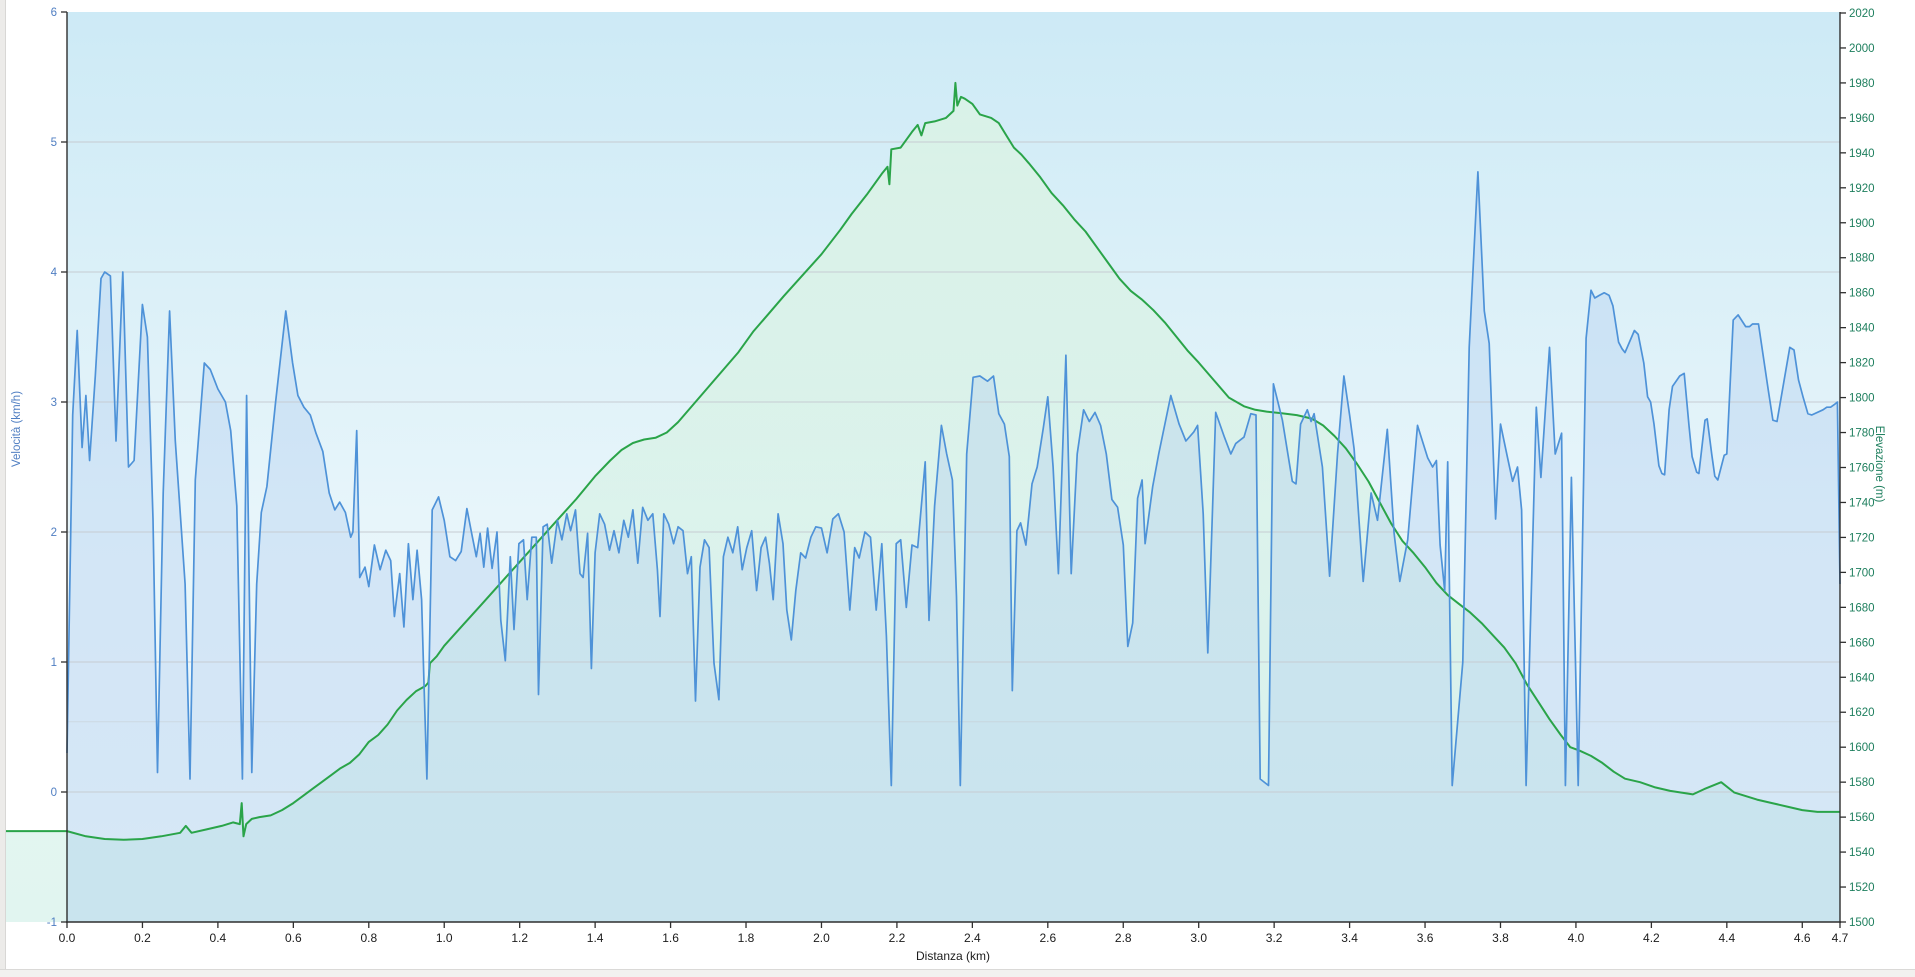 The width and height of the screenshot is (1915, 977). I want to click on x-axis-tick-label: 0.4, so click(218, 938).